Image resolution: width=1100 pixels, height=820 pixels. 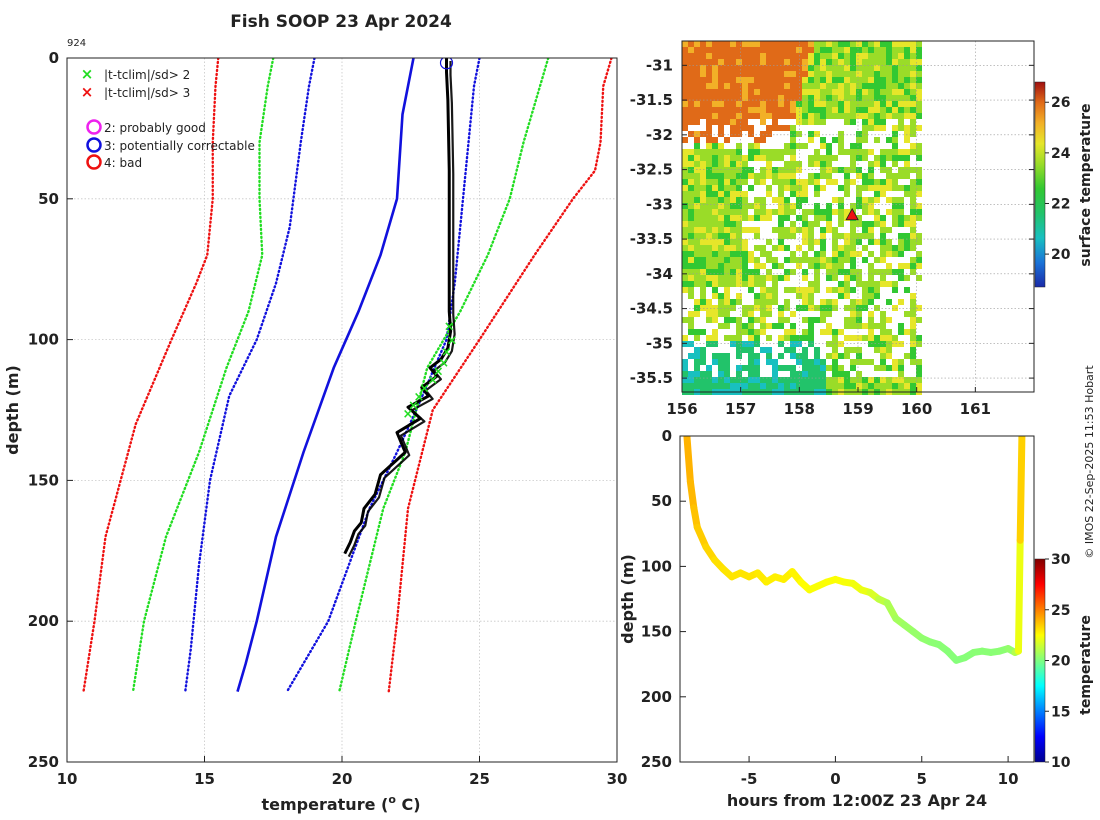 I want to click on temperature-colorbar, so click(x=1040, y=660).